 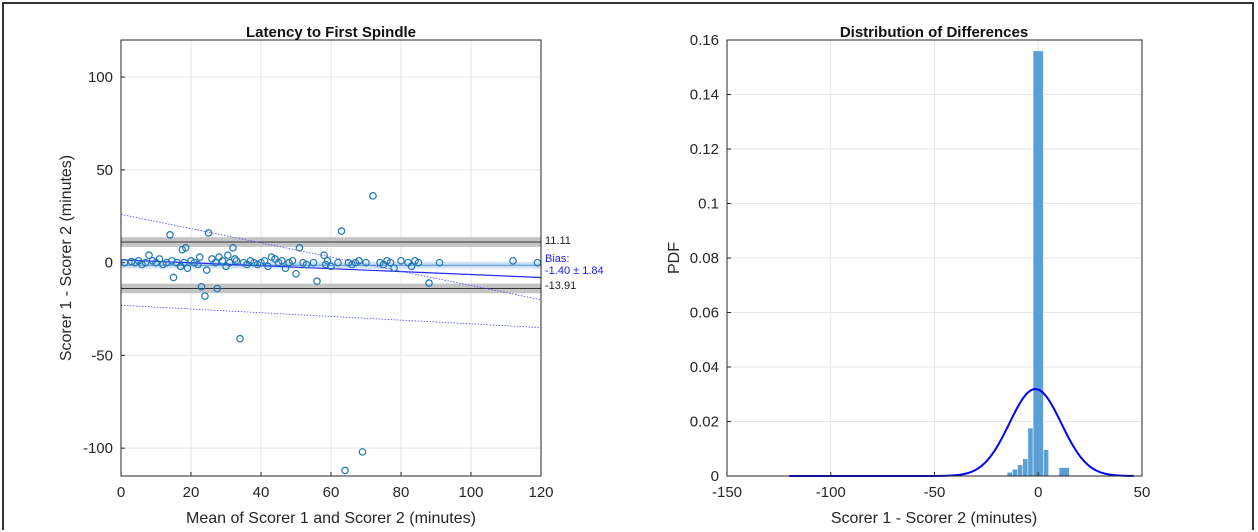 What do you see at coordinates (704, 422) in the screenshot?
I see `y-tick-label: 0.02` at bounding box center [704, 422].